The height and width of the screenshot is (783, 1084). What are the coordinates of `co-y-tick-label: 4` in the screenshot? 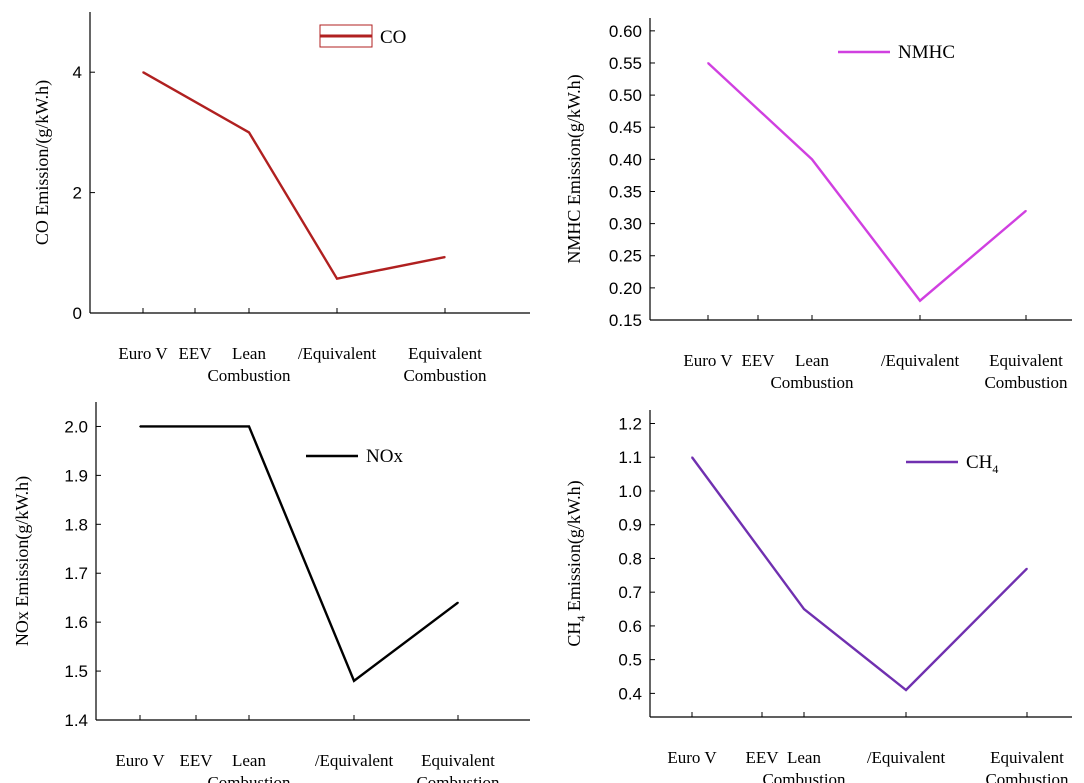 It's located at (77, 72).